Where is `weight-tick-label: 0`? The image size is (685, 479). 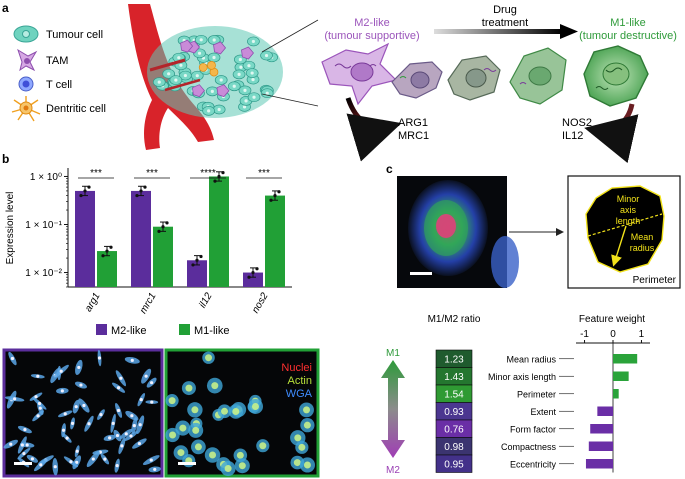
weight-tick-label: 0 is located at coordinates (613, 334).